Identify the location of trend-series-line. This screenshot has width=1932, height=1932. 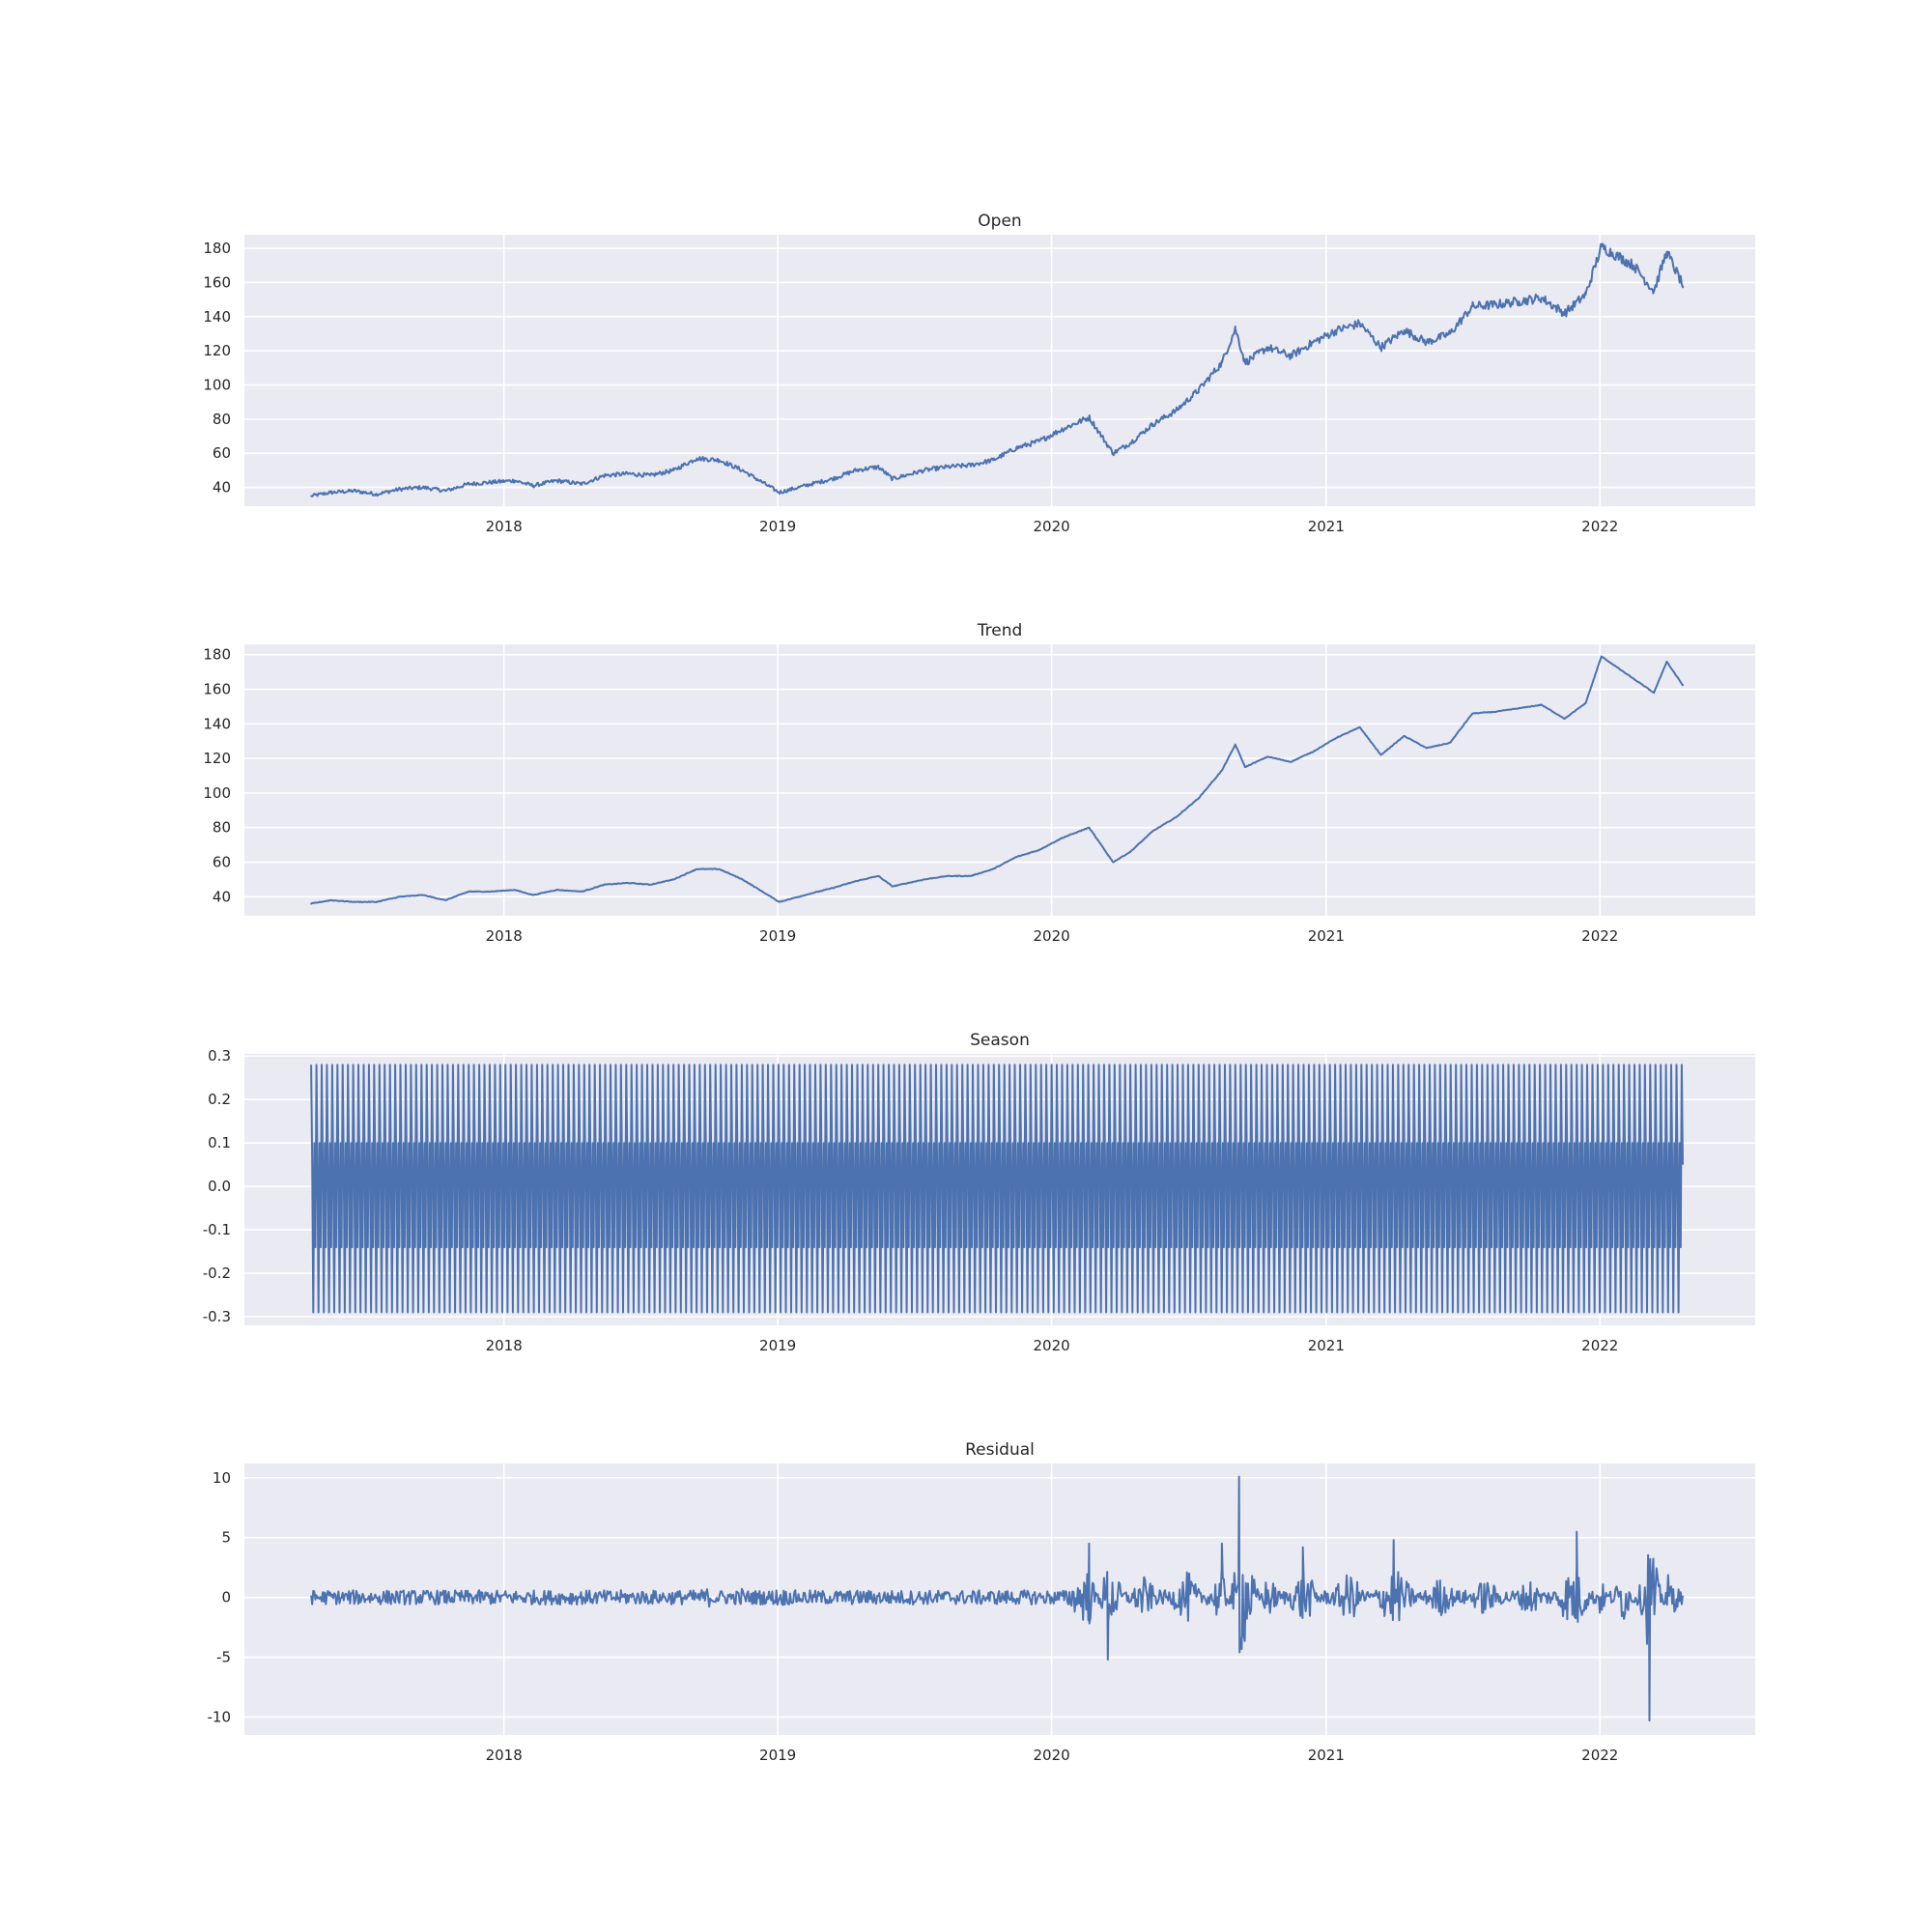
(997, 780).